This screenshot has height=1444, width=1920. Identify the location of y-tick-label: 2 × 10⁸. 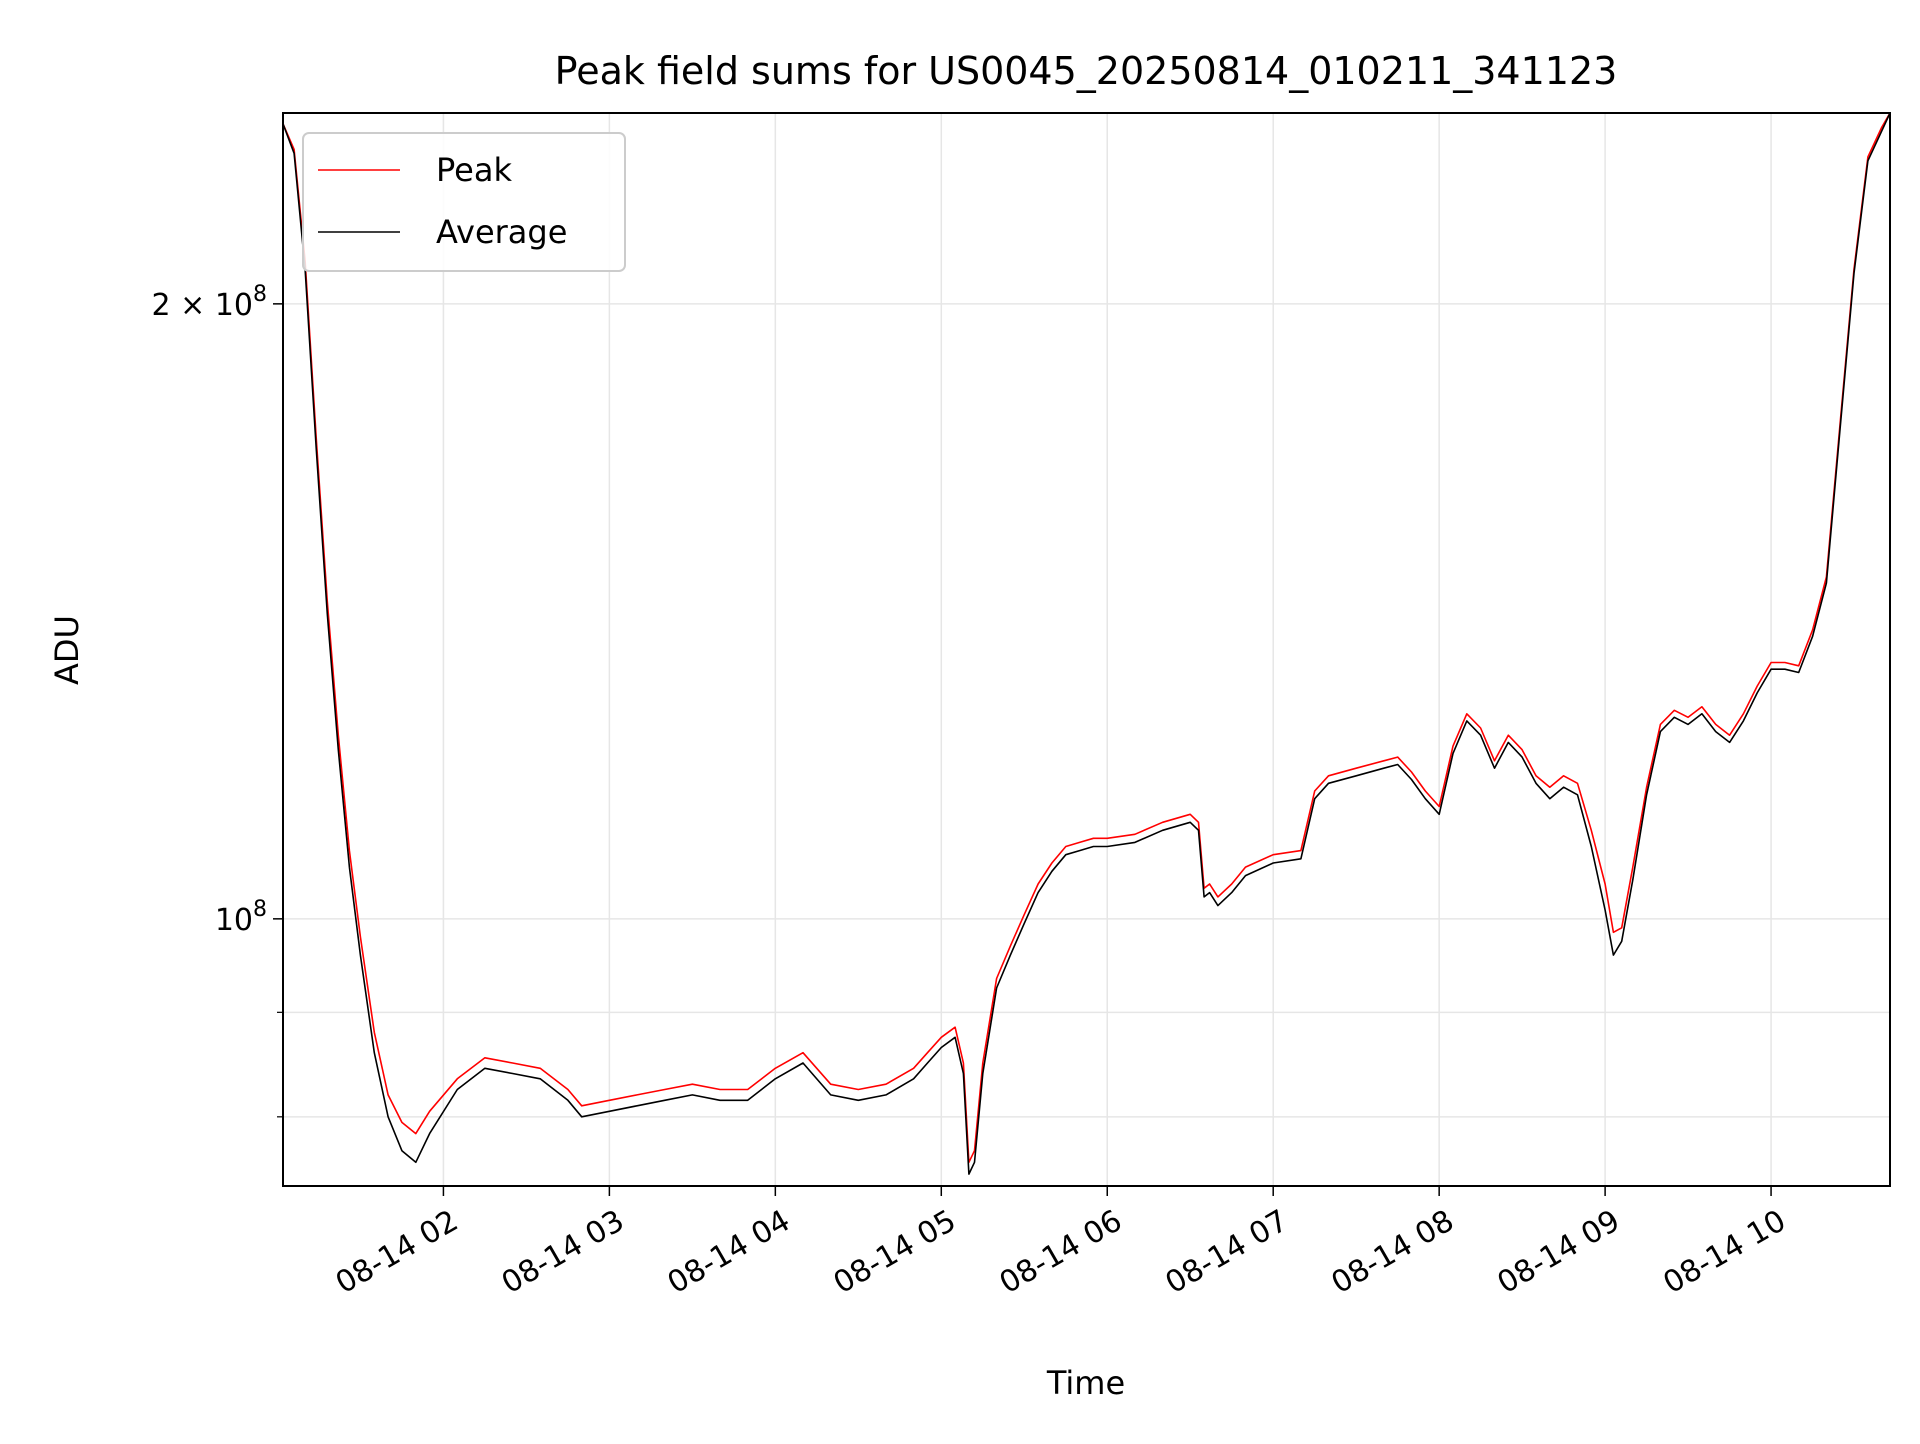
(209, 302).